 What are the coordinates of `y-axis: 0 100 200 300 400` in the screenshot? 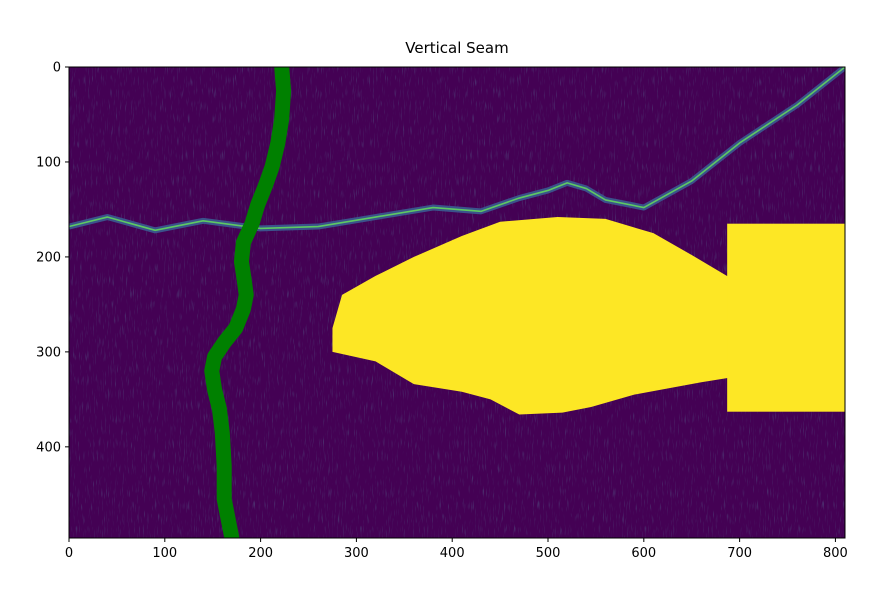 It's located at (52, 258).